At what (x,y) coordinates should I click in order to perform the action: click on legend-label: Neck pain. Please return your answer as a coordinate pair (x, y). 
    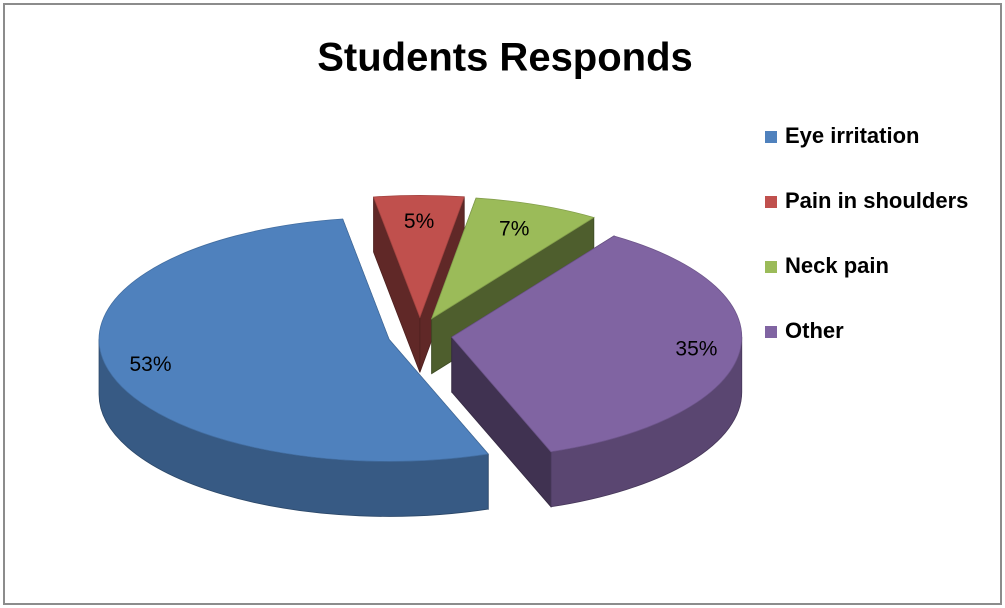
    Looking at the image, I should click on (837, 265).